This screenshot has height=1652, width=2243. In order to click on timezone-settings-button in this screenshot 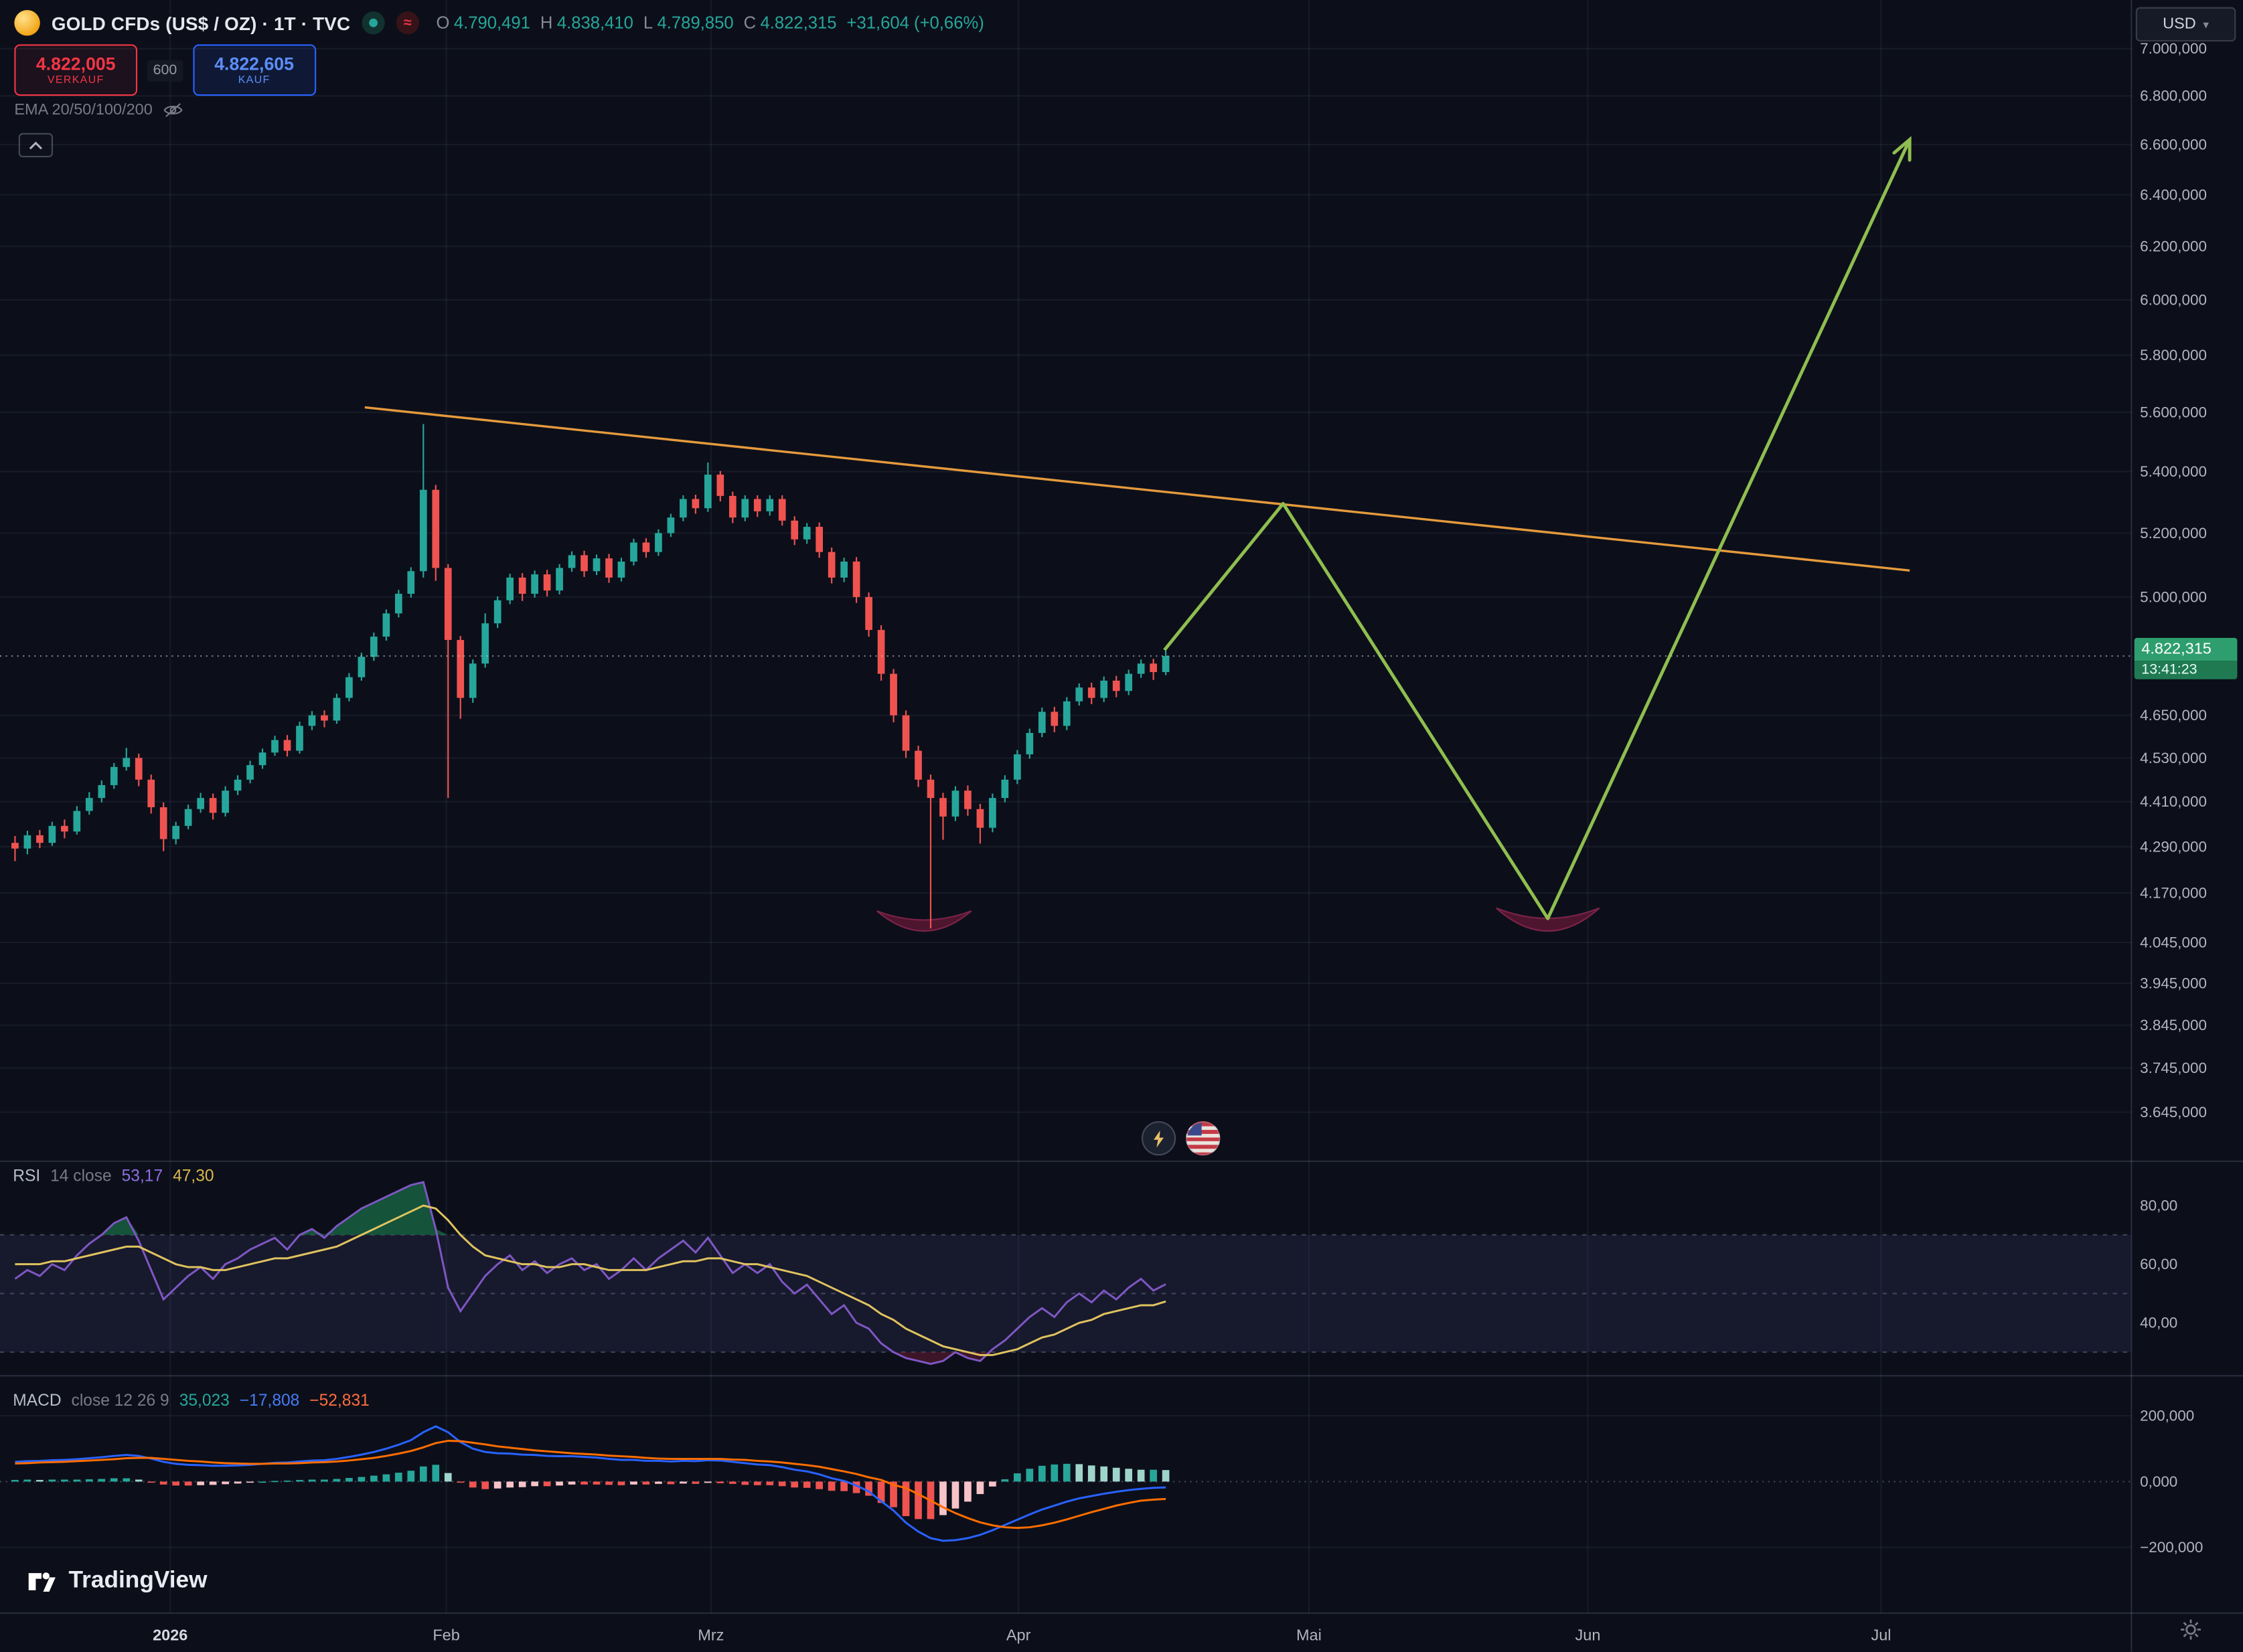, I will do `click(2190, 1633)`.